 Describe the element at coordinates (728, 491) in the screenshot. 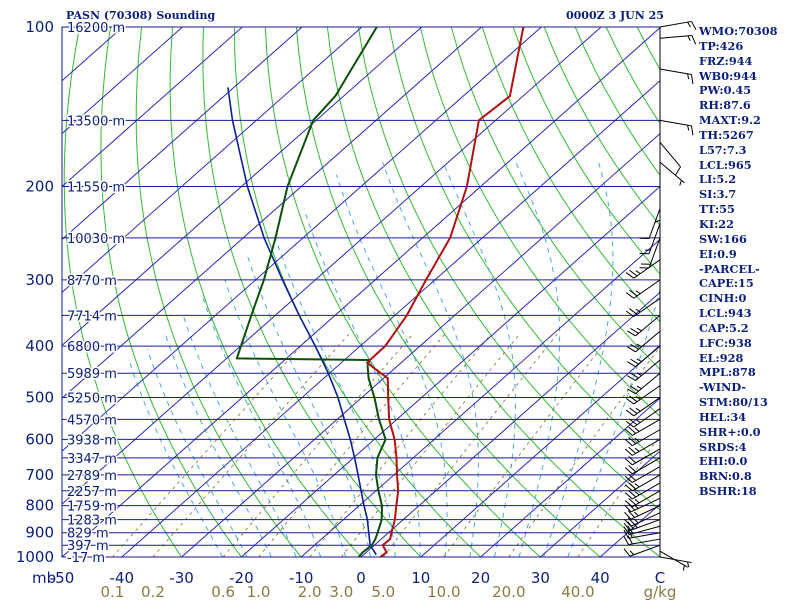

I see `index-item: BSHR:18` at that location.